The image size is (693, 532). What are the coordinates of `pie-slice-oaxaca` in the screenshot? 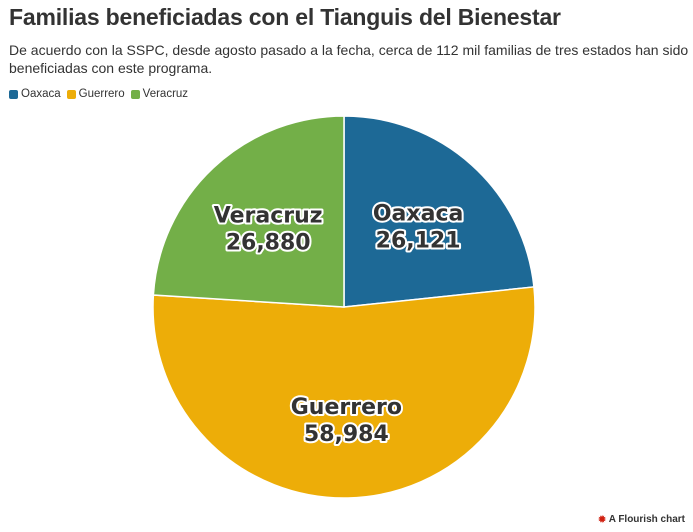 It's located at (439, 211).